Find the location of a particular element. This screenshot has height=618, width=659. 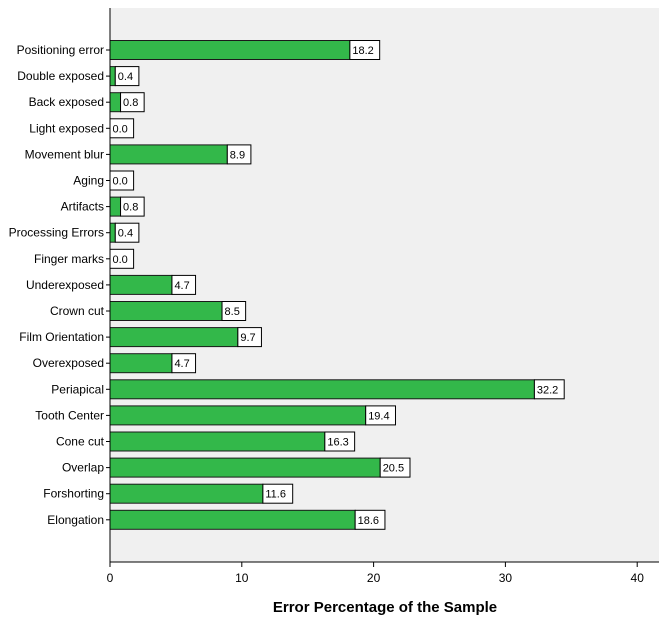

data-label: 9.7 is located at coordinates (249, 337).